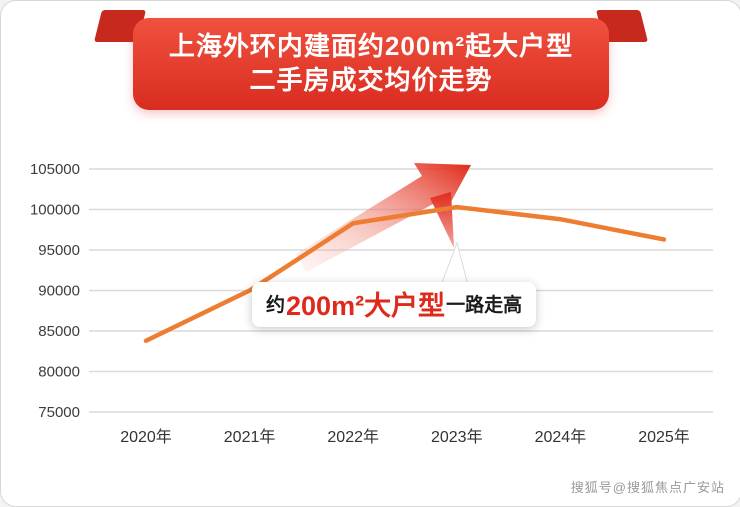 The image size is (740, 507). I want to click on annotation-suffix: 一路走高, so click(484, 305).